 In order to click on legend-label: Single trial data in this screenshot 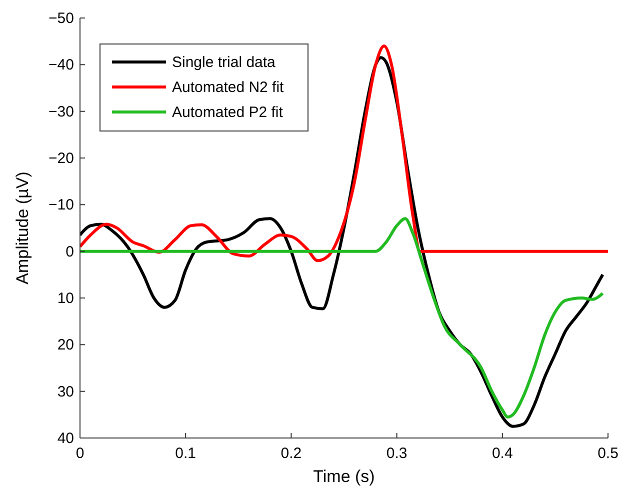, I will do `click(224, 62)`.